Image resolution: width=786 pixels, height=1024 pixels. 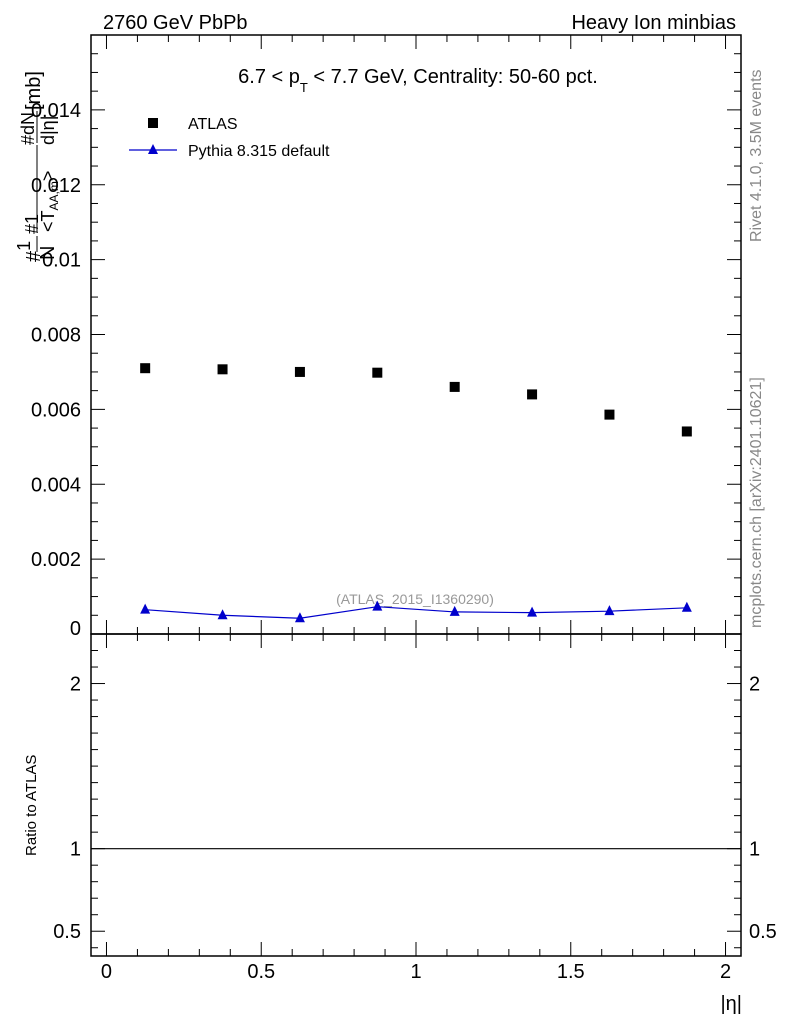 What do you see at coordinates (763, 932) in the screenshot?
I see `ratio-tick-label-right: 0.5` at bounding box center [763, 932].